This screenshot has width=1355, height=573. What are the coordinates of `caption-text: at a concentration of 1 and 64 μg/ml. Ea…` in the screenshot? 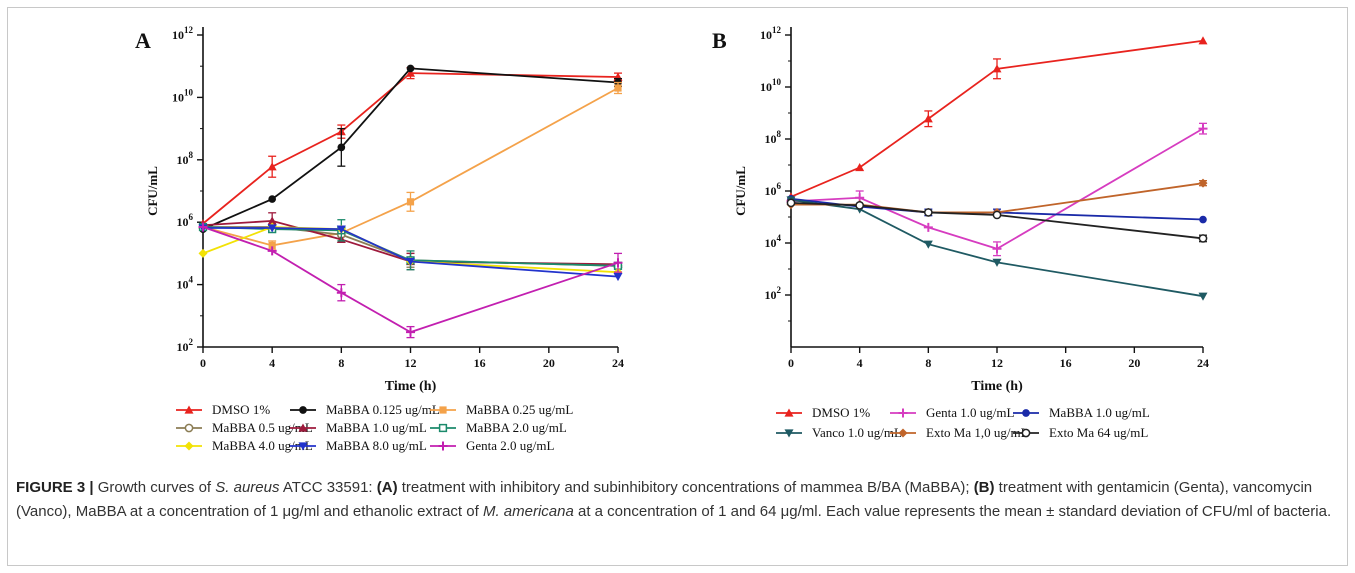 It's located at (952, 511).